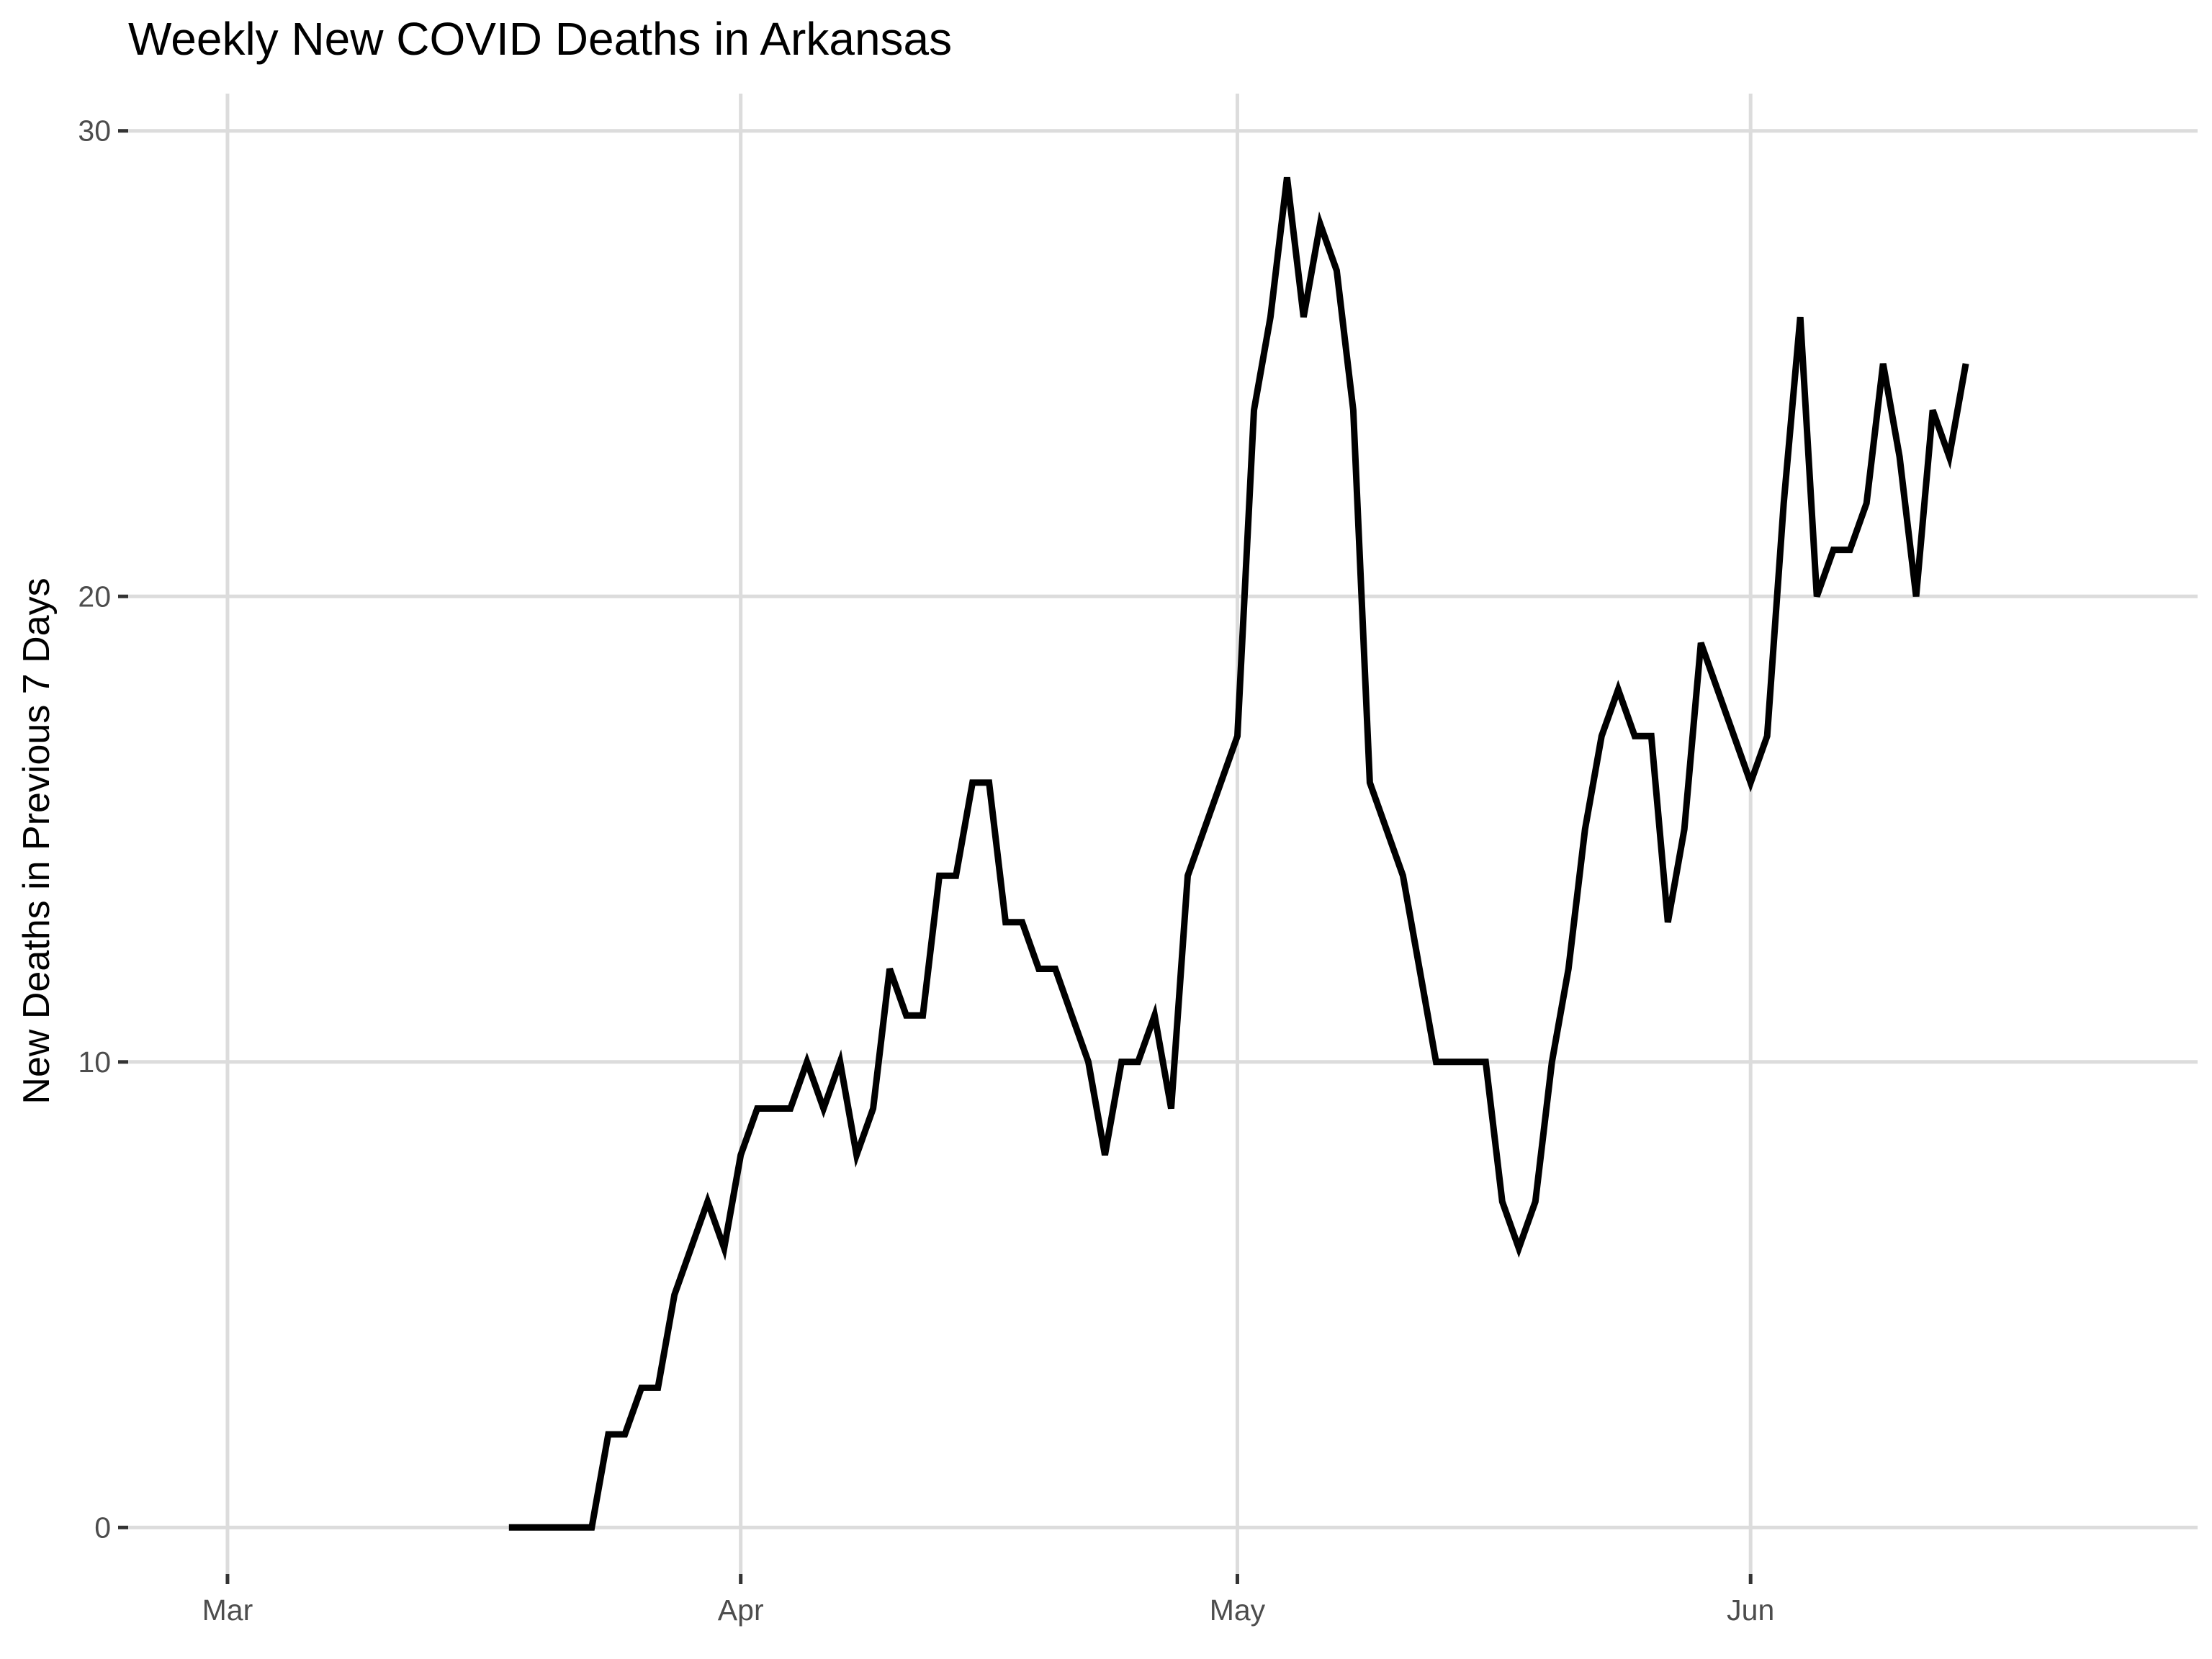 This screenshot has width=2212, height=1659. What do you see at coordinates (1238, 1610) in the screenshot?
I see `x-tick-label: May` at bounding box center [1238, 1610].